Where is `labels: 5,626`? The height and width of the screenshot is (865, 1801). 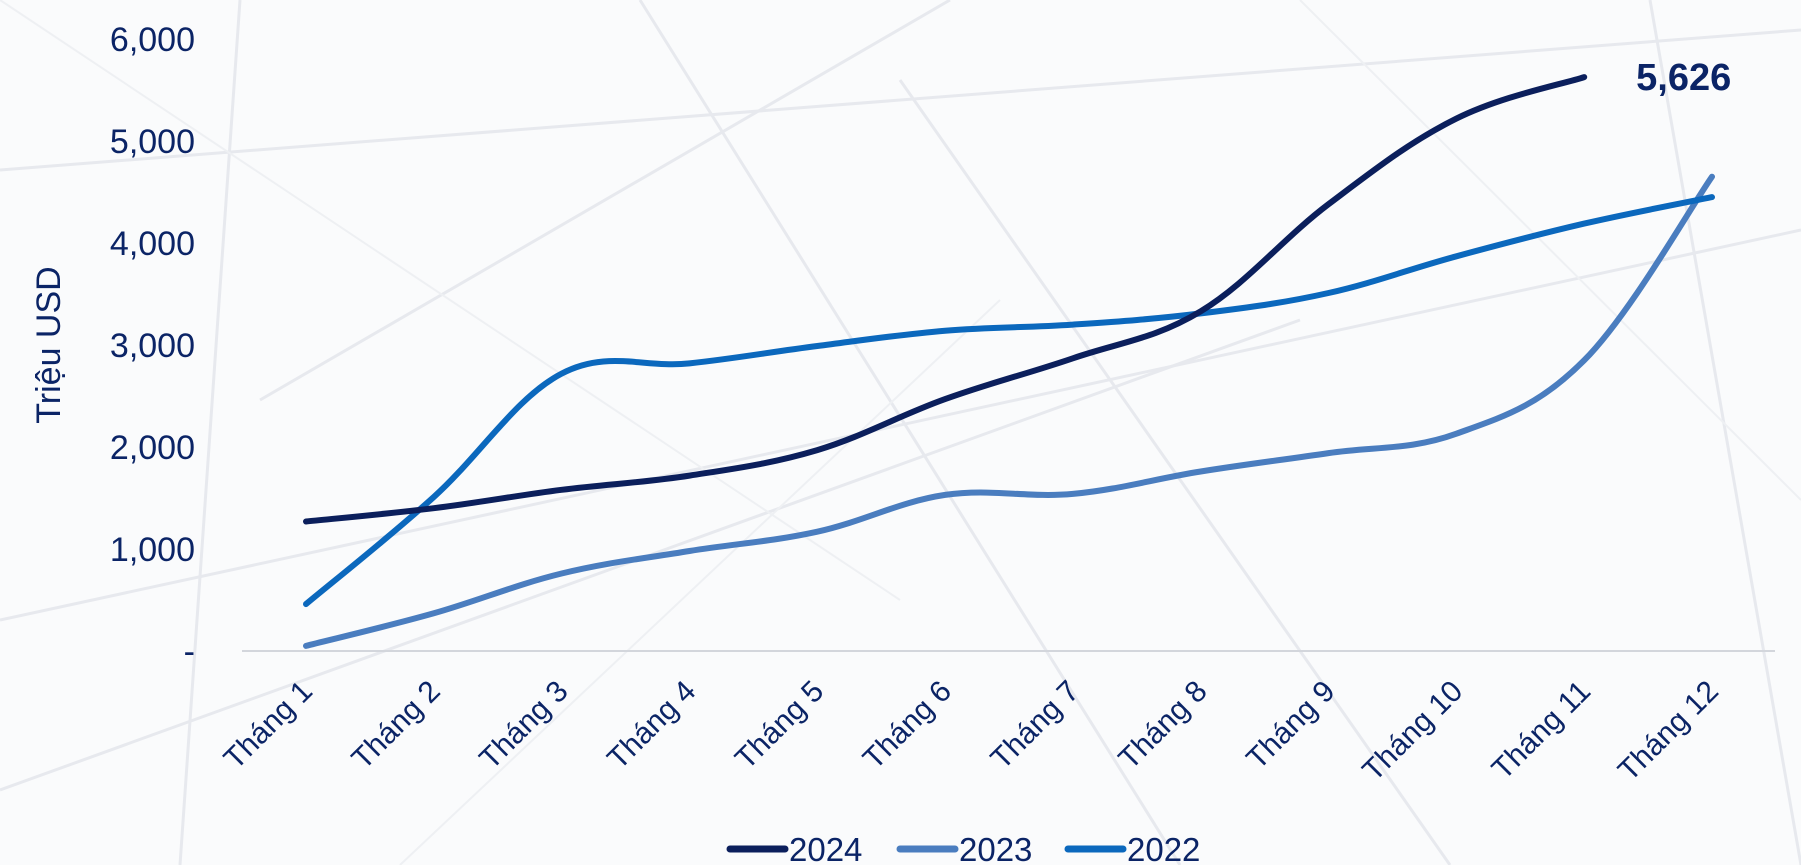 labels: 5,626 is located at coordinates (1683, 78).